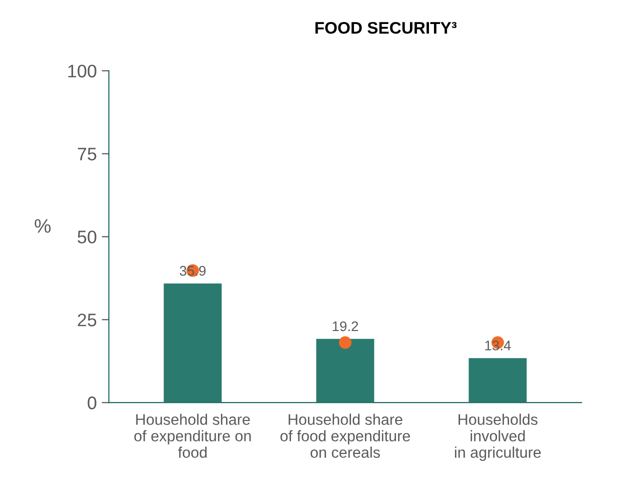 Image resolution: width=622 pixels, height=488 pixels. I want to click on y-tick-label: 75, so click(87, 154).